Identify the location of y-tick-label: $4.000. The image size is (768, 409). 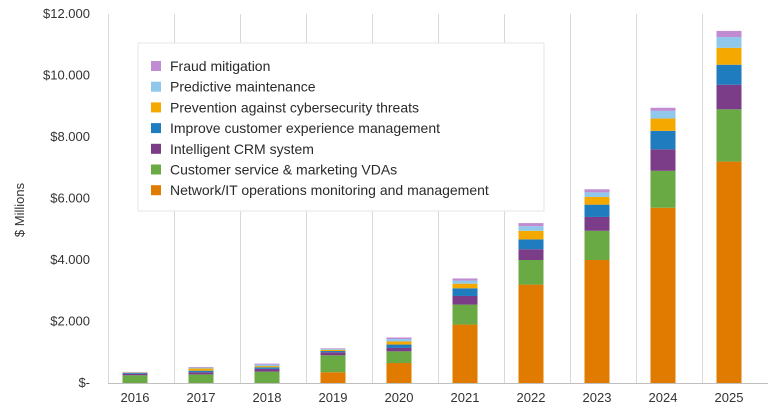
(70, 259).